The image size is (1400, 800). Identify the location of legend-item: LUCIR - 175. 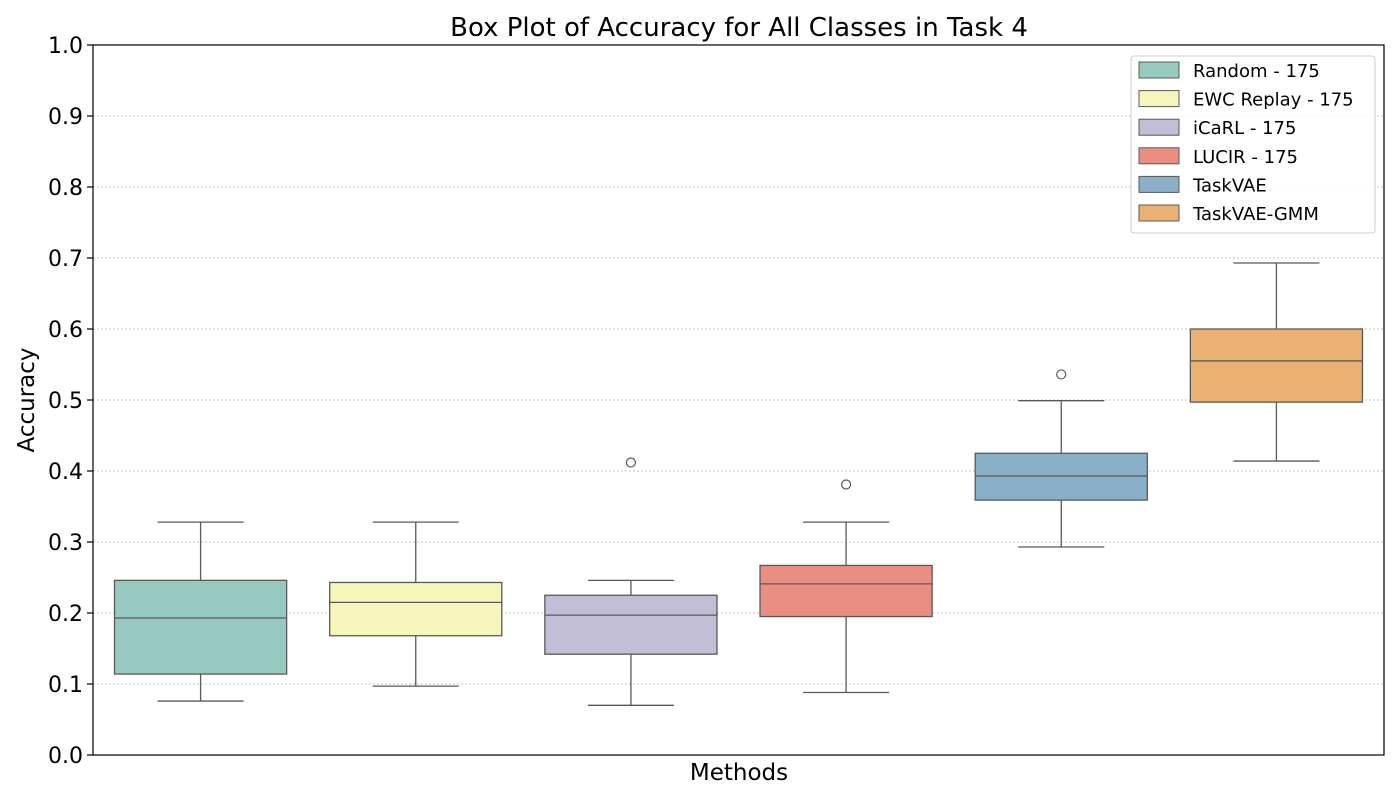
(1218, 157).